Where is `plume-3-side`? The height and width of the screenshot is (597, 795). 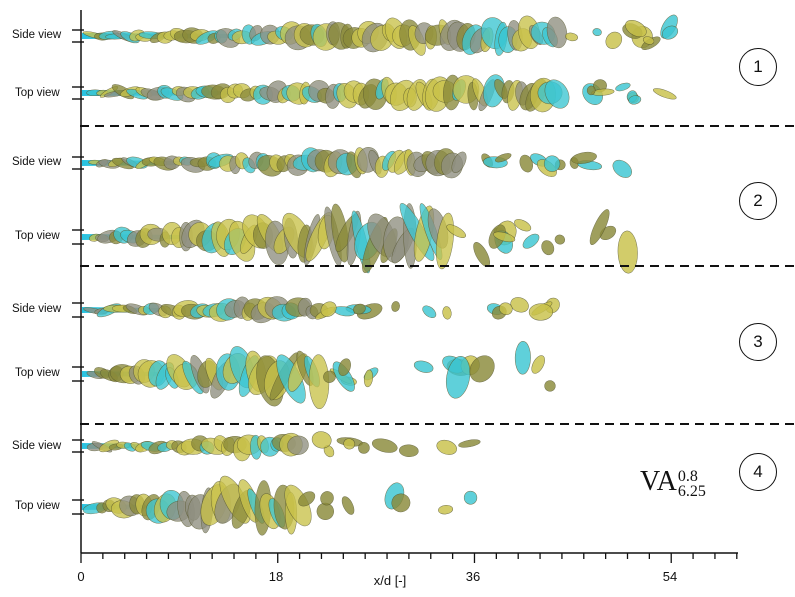 plume-3-side is located at coordinates (321, 310).